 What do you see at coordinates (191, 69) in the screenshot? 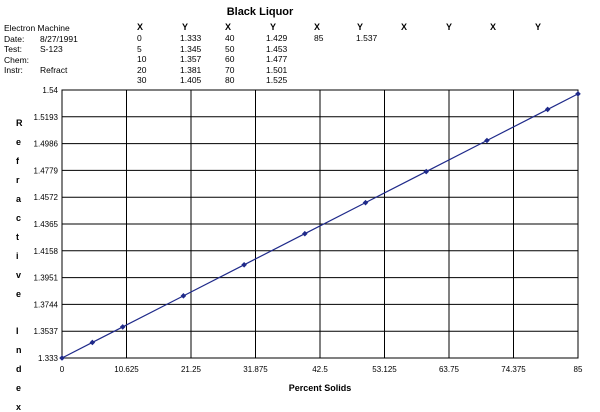
I see `table-cell: 1.381` at bounding box center [191, 69].